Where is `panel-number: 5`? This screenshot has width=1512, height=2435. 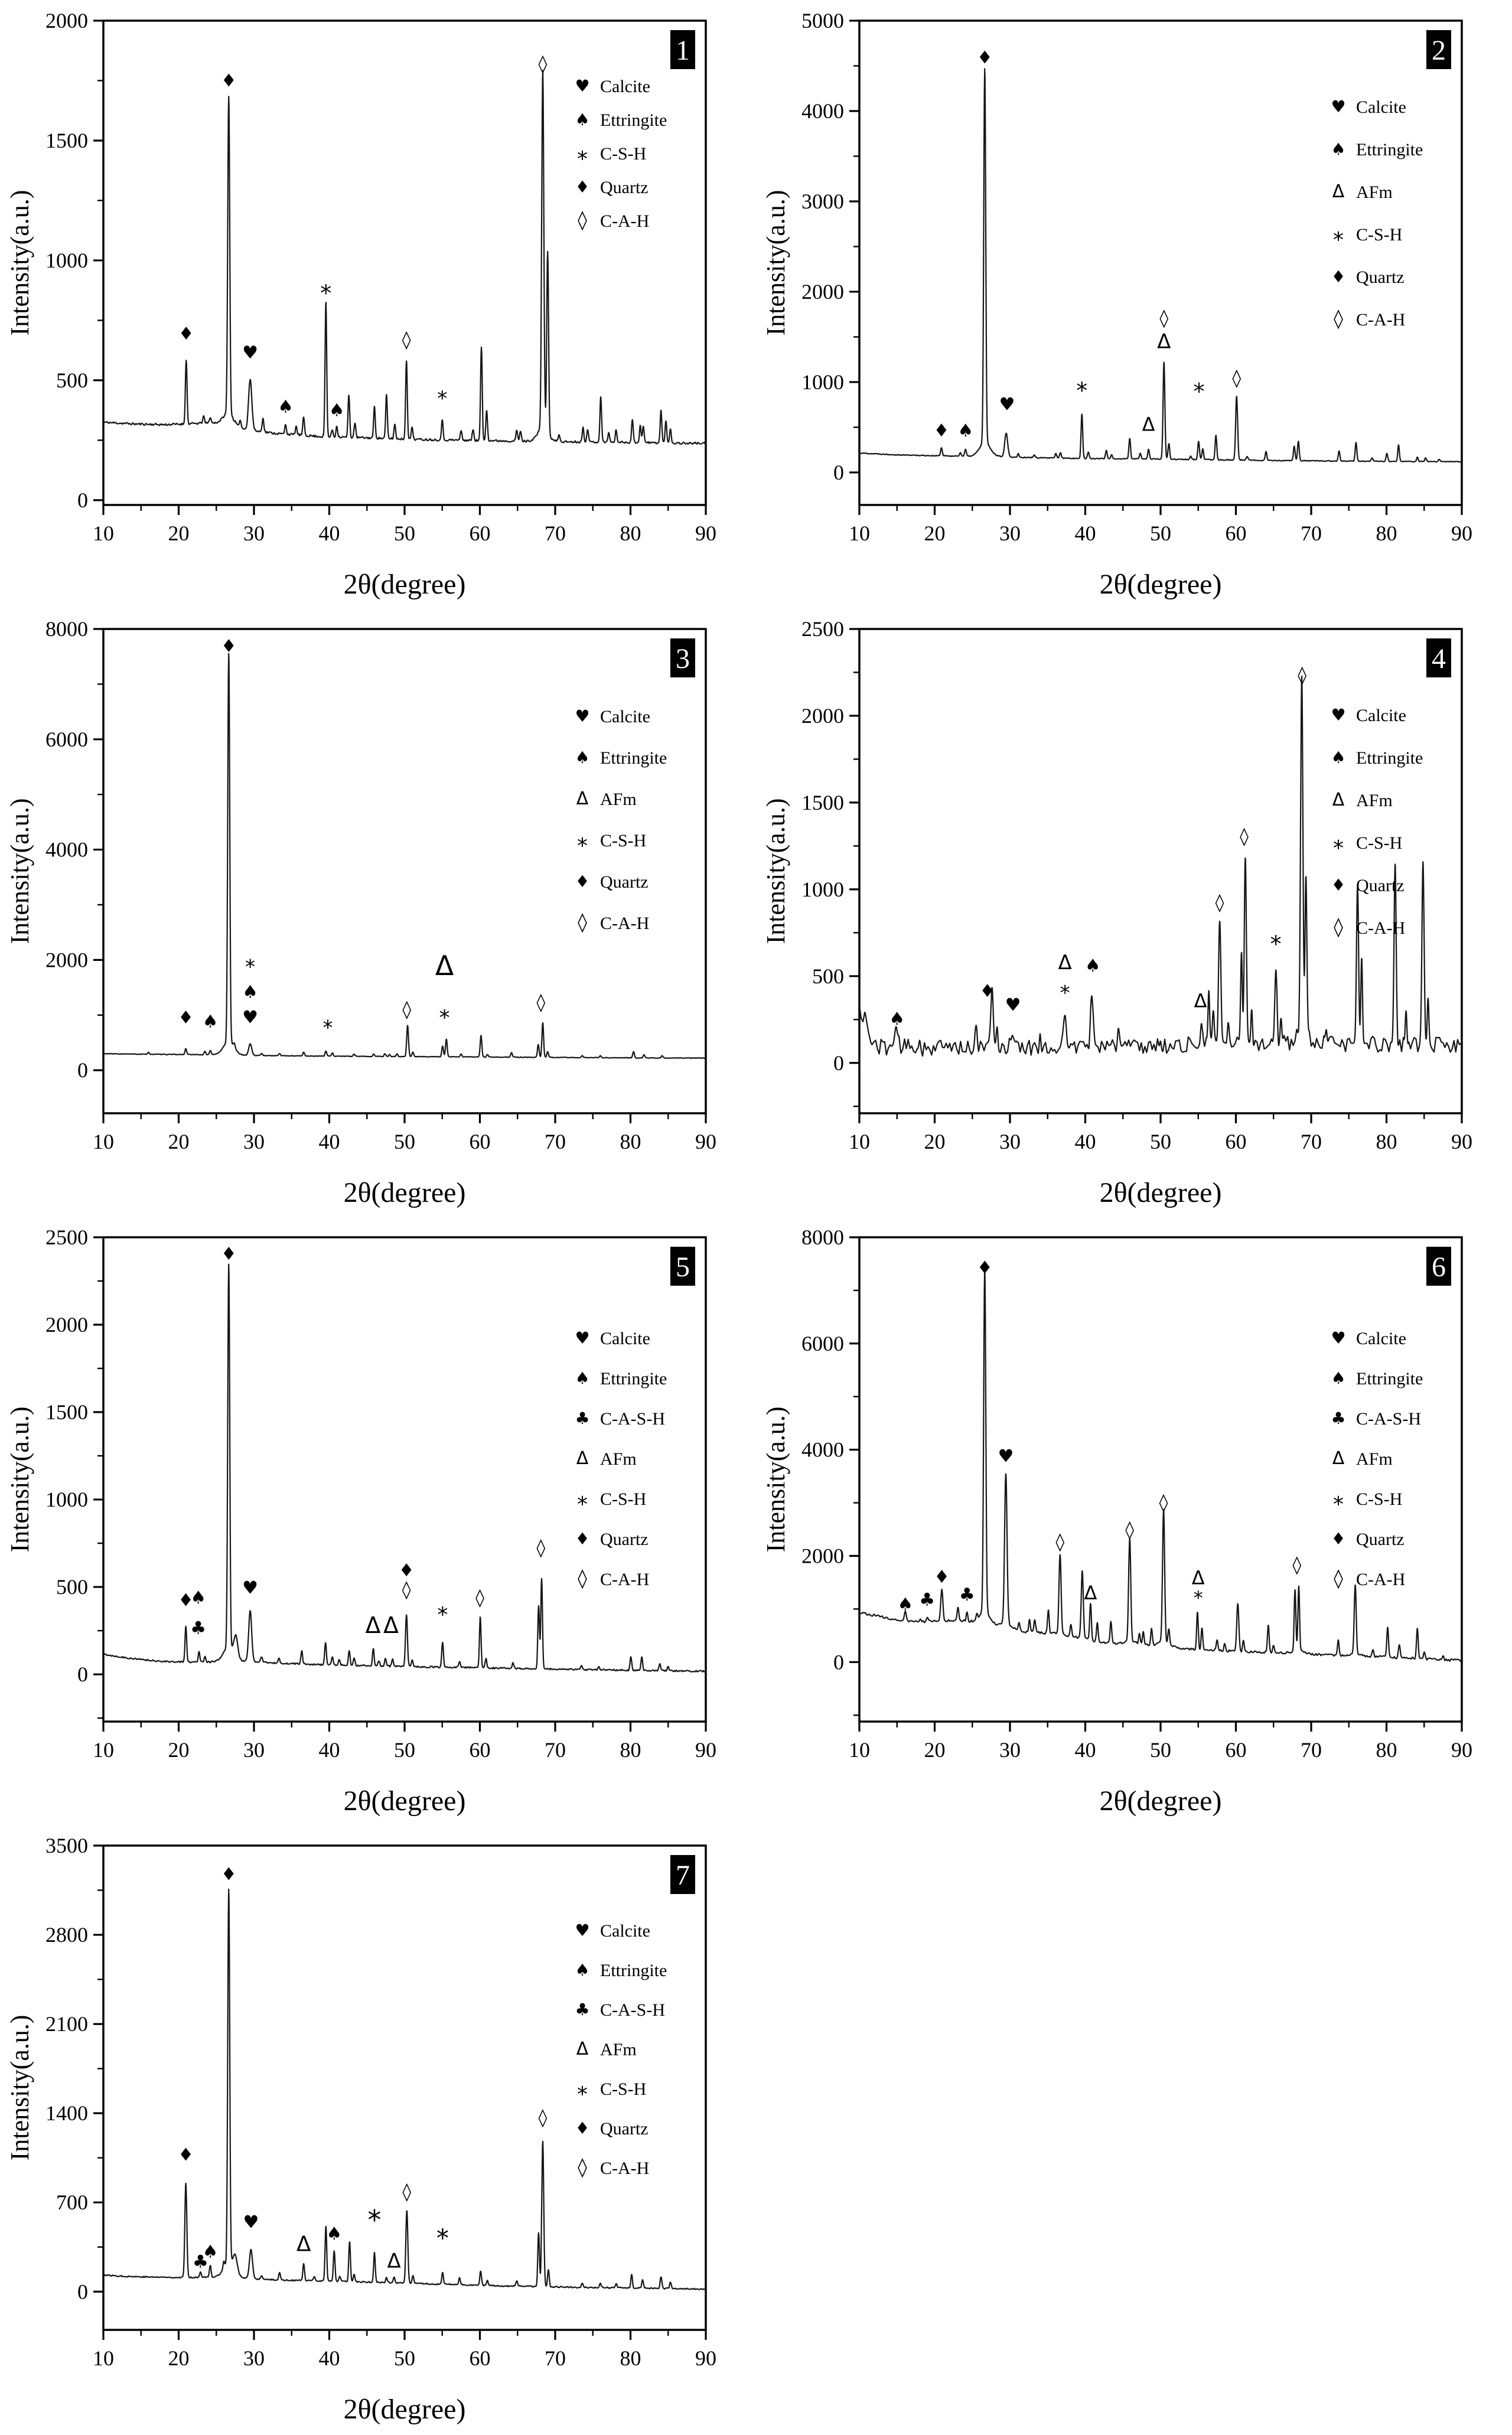
panel-number: 5 is located at coordinates (683, 1267).